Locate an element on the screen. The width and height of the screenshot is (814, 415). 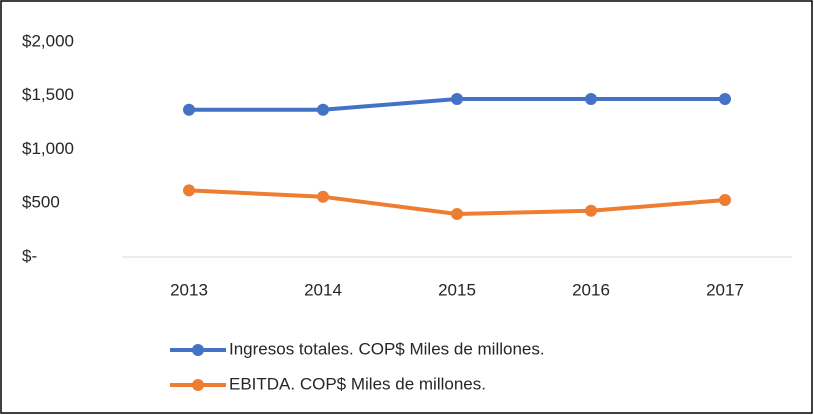
x-tick-label: 2017 is located at coordinates (725, 289).